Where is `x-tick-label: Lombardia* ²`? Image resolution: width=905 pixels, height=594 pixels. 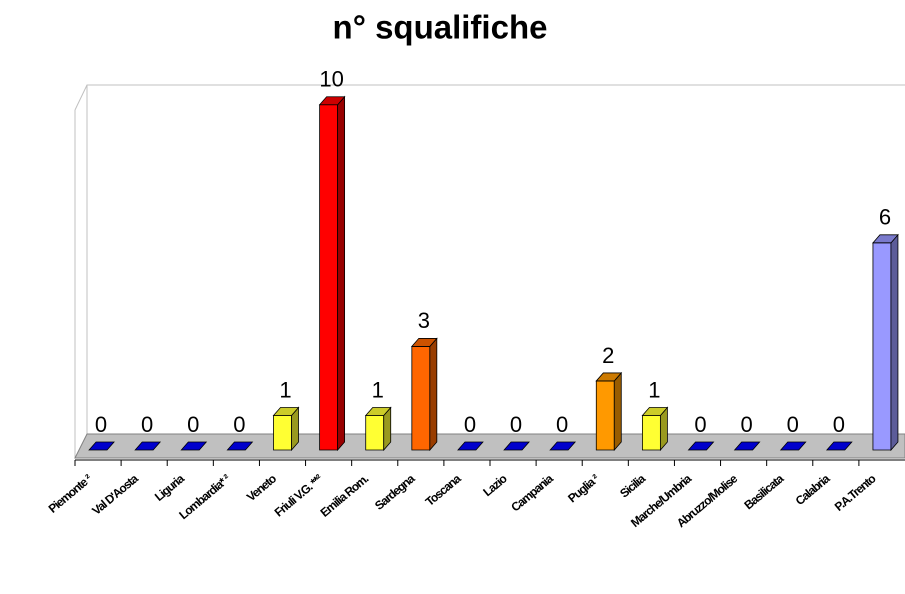
x-tick-label: Lombardia* ² is located at coordinates (204, 496).